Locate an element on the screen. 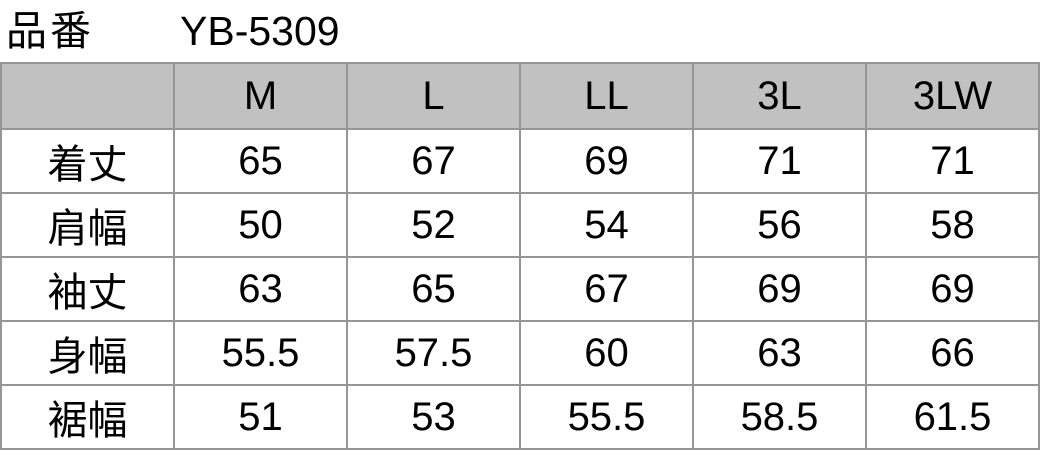 This screenshot has height=466, width=1040. measurement-row: 袖丈 63 65 67 69 69 is located at coordinates (520, 289).